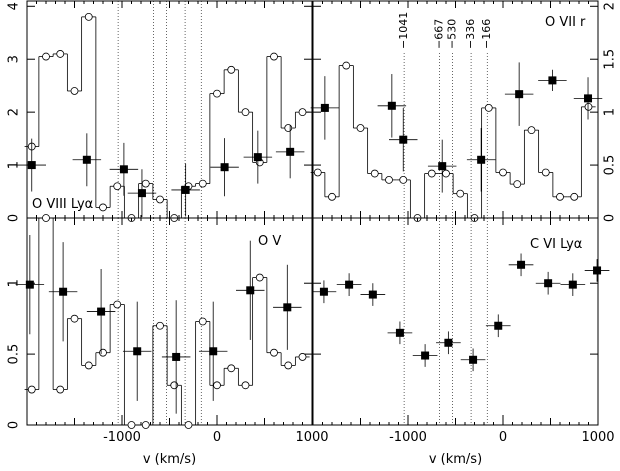  Describe the element at coordinates (122, 437) in the screenshot. I see `x-tick-label: -1000` at that location.